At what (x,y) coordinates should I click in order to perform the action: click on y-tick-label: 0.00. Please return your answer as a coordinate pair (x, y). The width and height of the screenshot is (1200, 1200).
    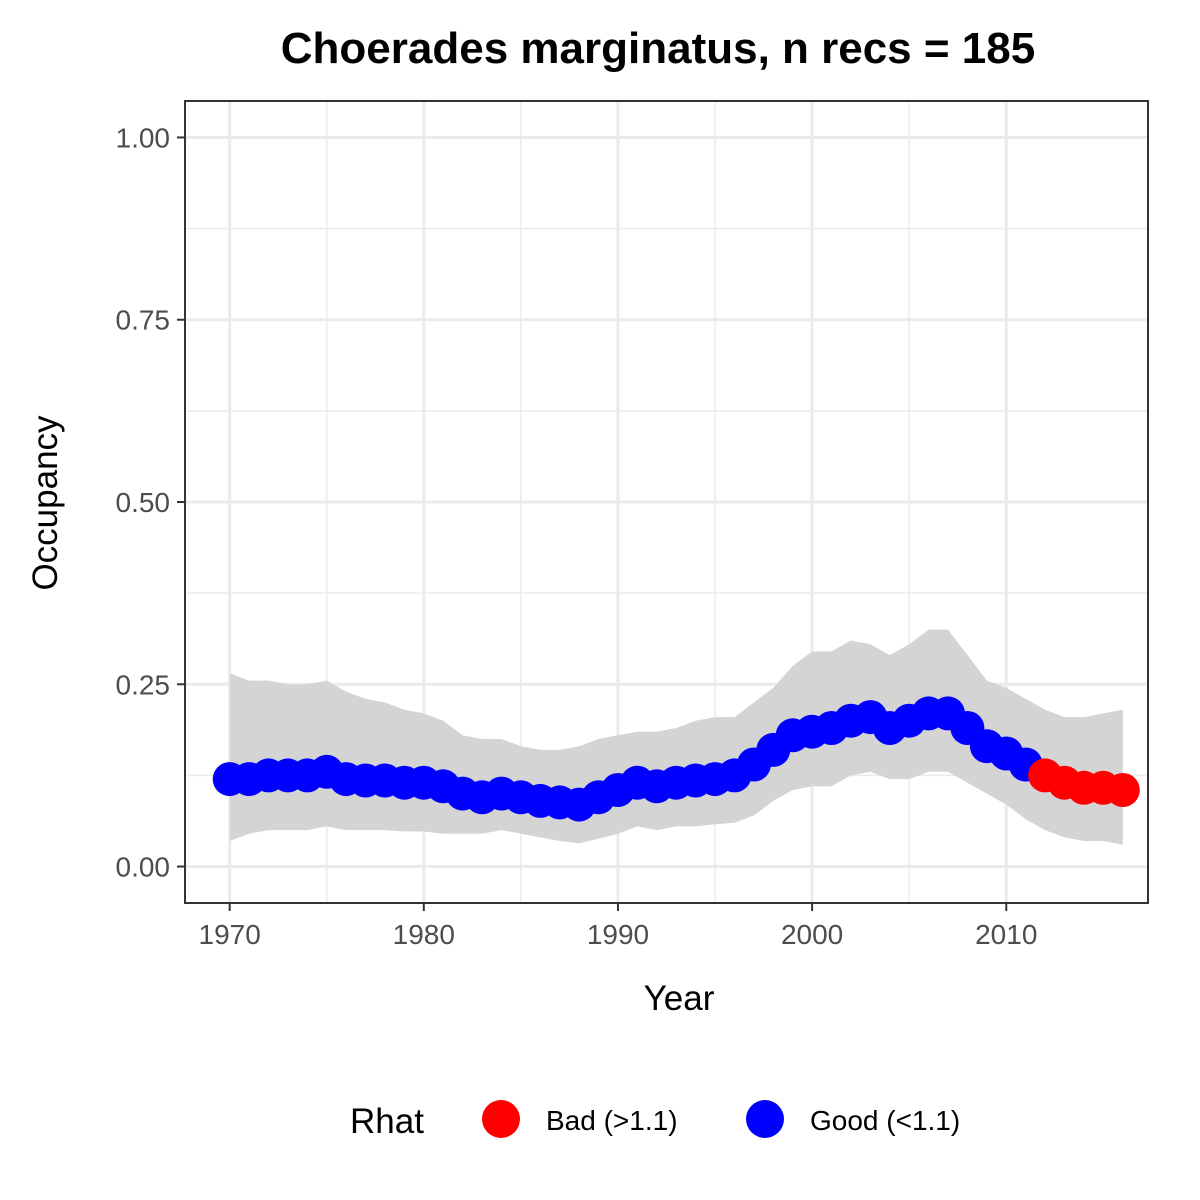
    Looking at the image, I should click on (143, 867).